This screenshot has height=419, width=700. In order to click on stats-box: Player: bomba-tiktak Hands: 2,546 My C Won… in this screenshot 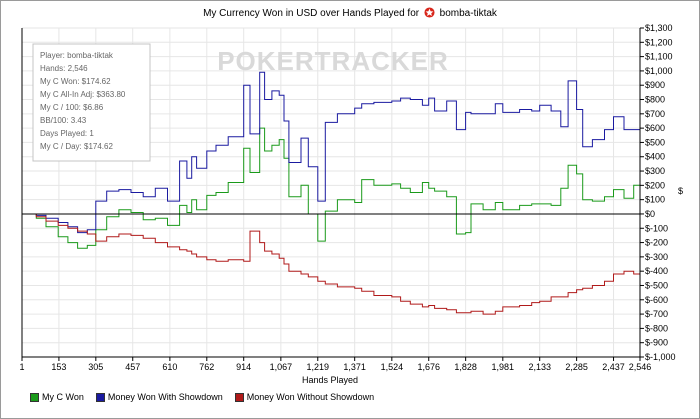, I will do `click(91, 102)`.